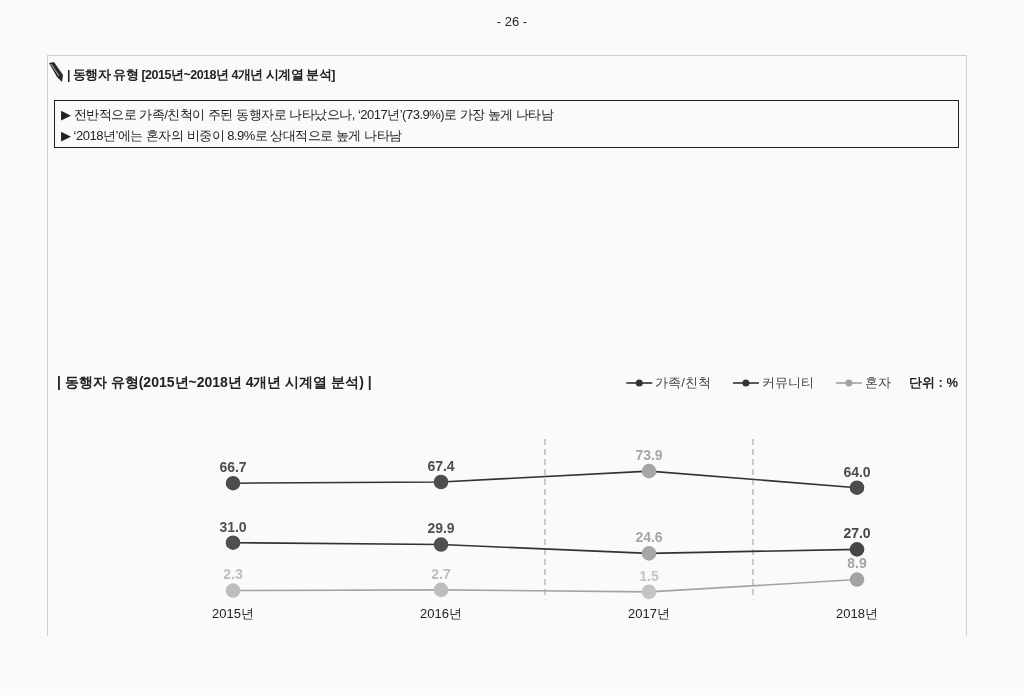 This screenshot has width=1024, height=695. What do you see at coordinates (649, 613) in the screenshot?
I see `x-tick-label: 2017년` at bounding box center [649, 613].